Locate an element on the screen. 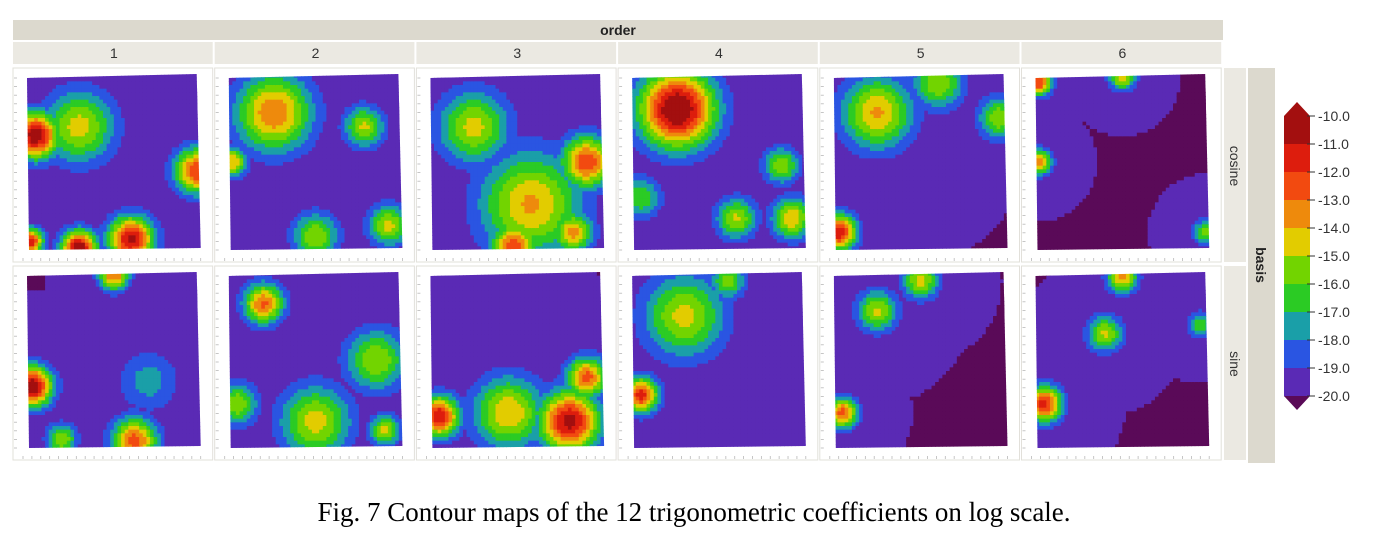 The height and width of the screenshot is (538, 1388). legend-label: -18.0 is located at coordinates (1334, 340).